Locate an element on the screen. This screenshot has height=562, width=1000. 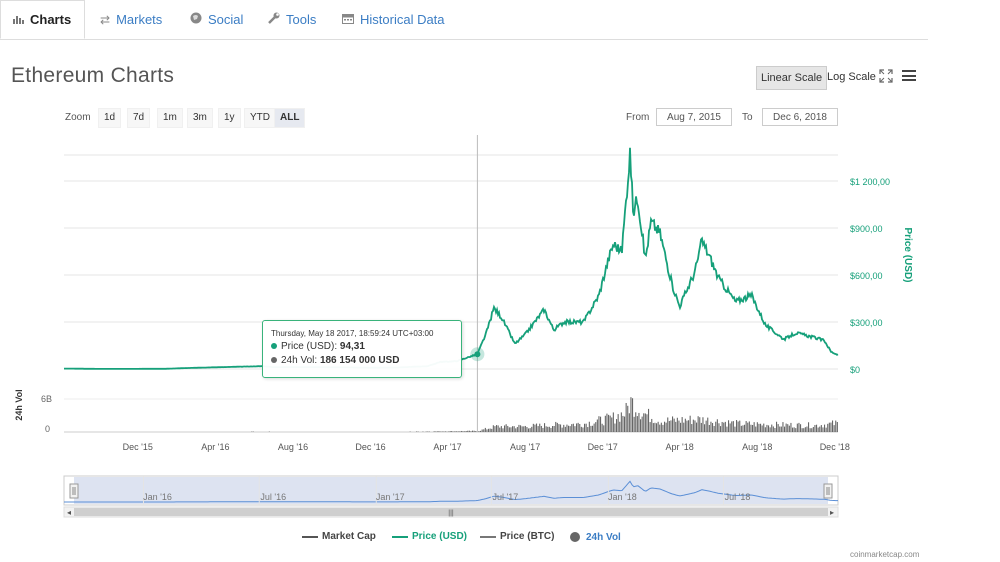
tab-historical-data: Historical Data is located at coordinates (393, 19).